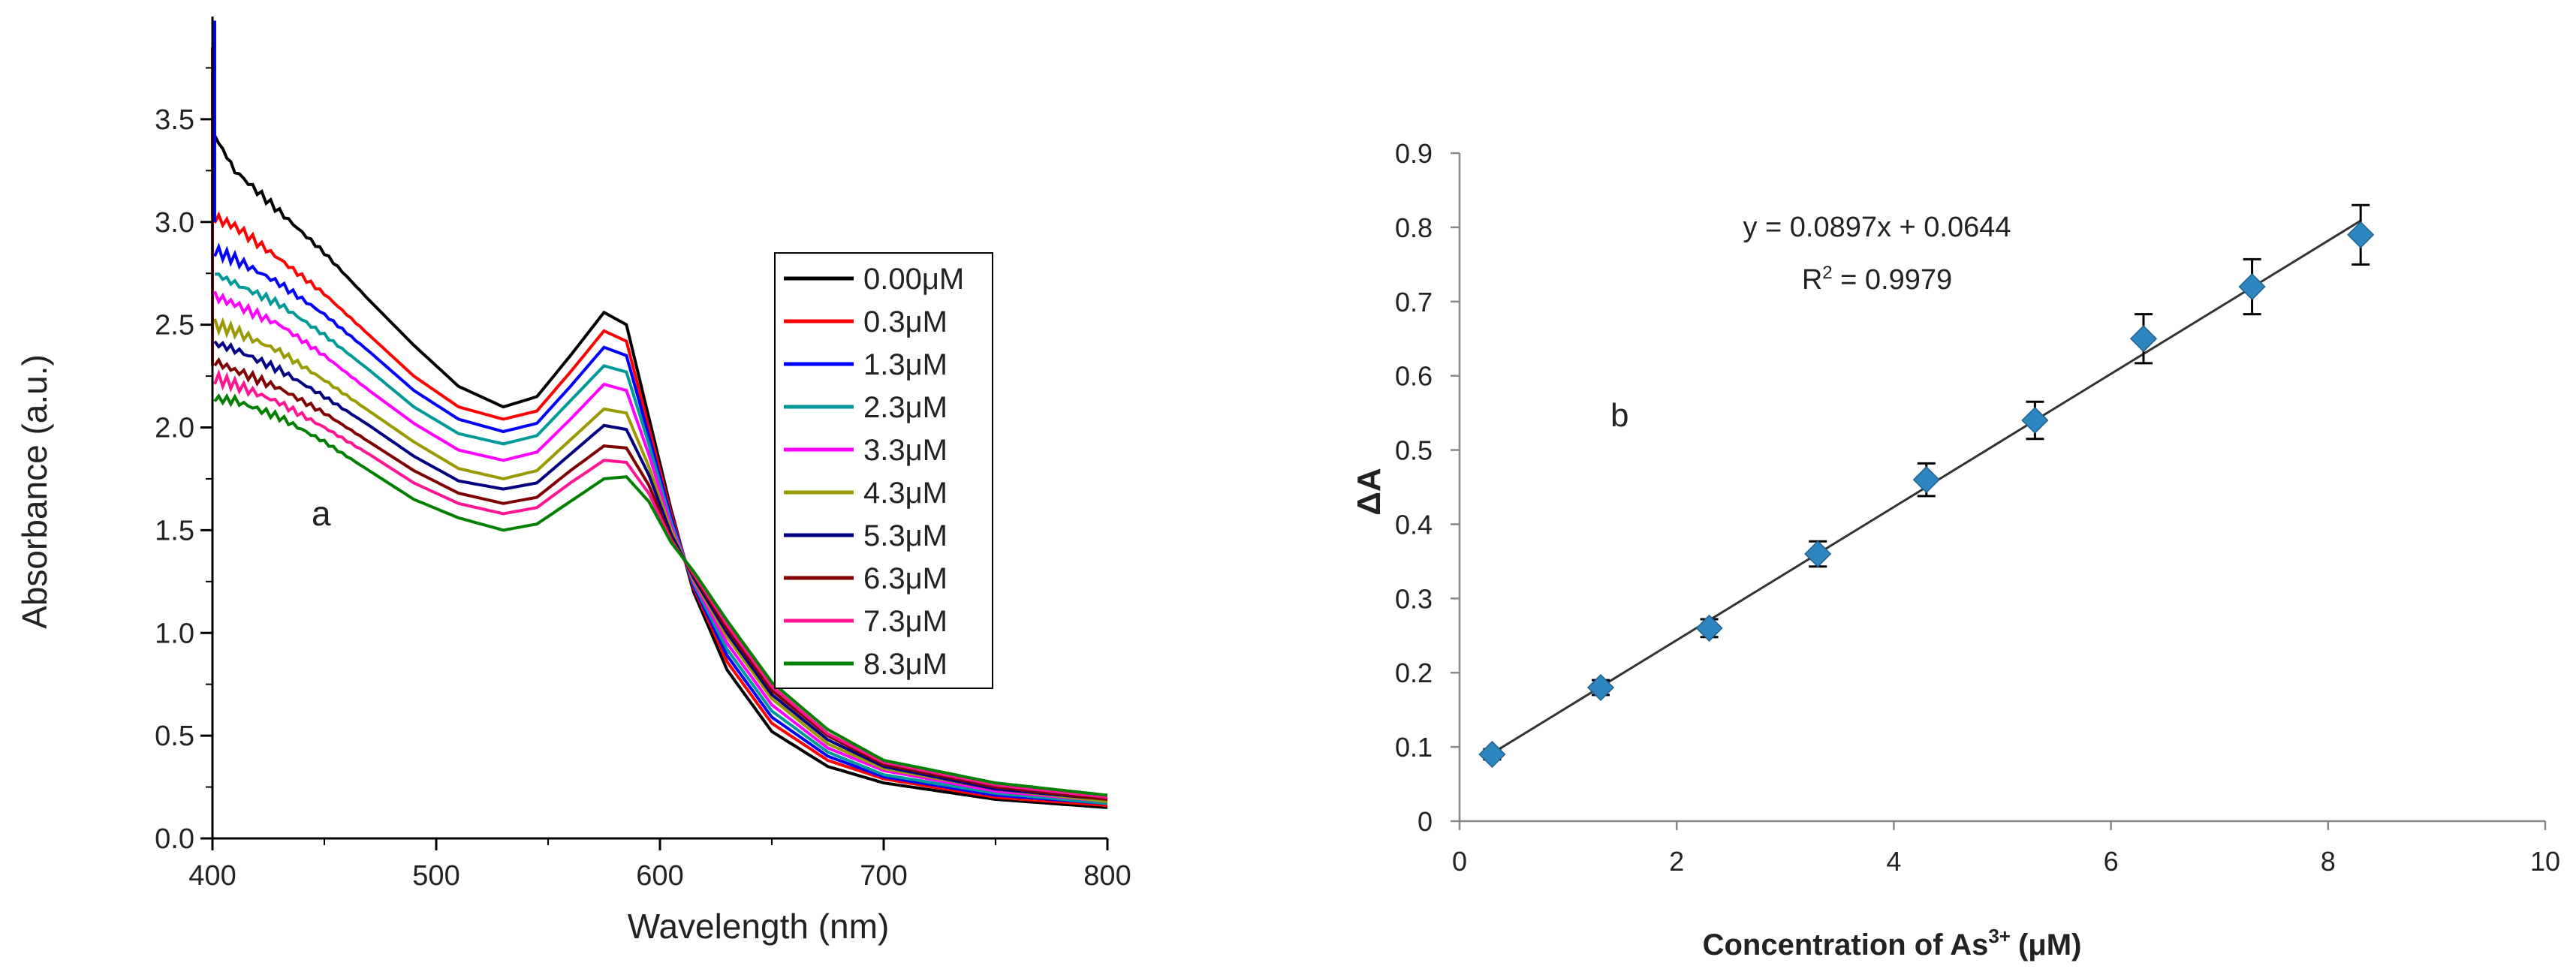 This screenshot has width=2576, height=975. Describe the element at coordinates (174, 428) in the screenshot. I see `chart-a-y-tick-label: 2.0` at that location.